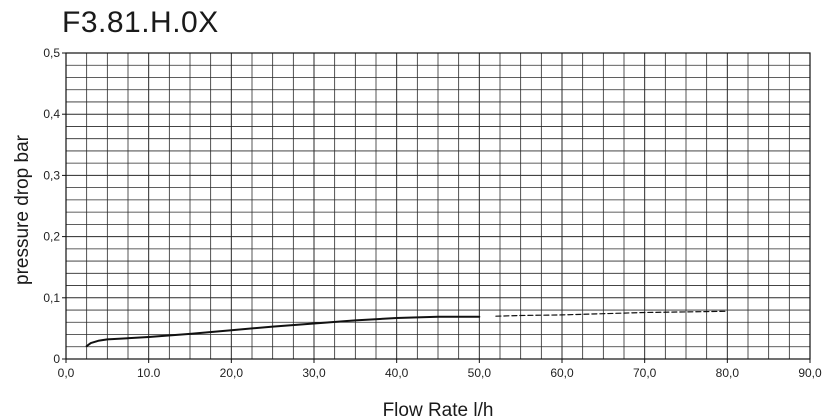 This screenshot has height=420, width=826. I want to click on x-tick-label: 90,0, so click(810, 373).